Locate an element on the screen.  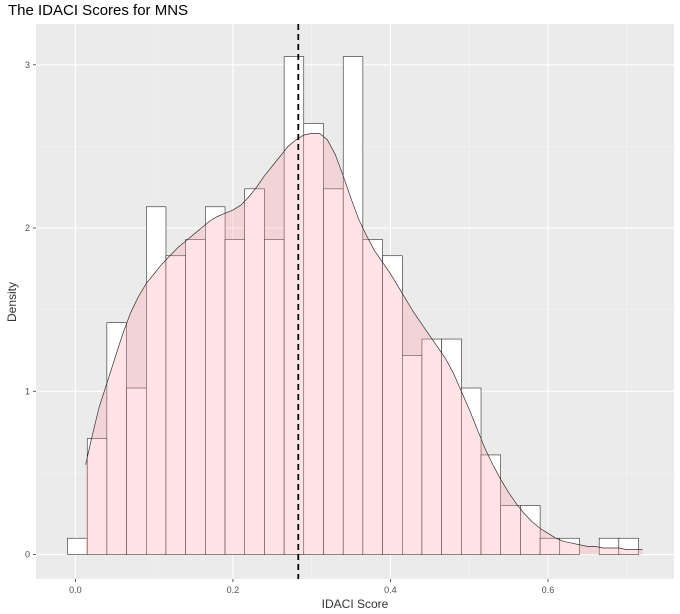
y-tick-label: 1 is located at coordinates (27, 391).